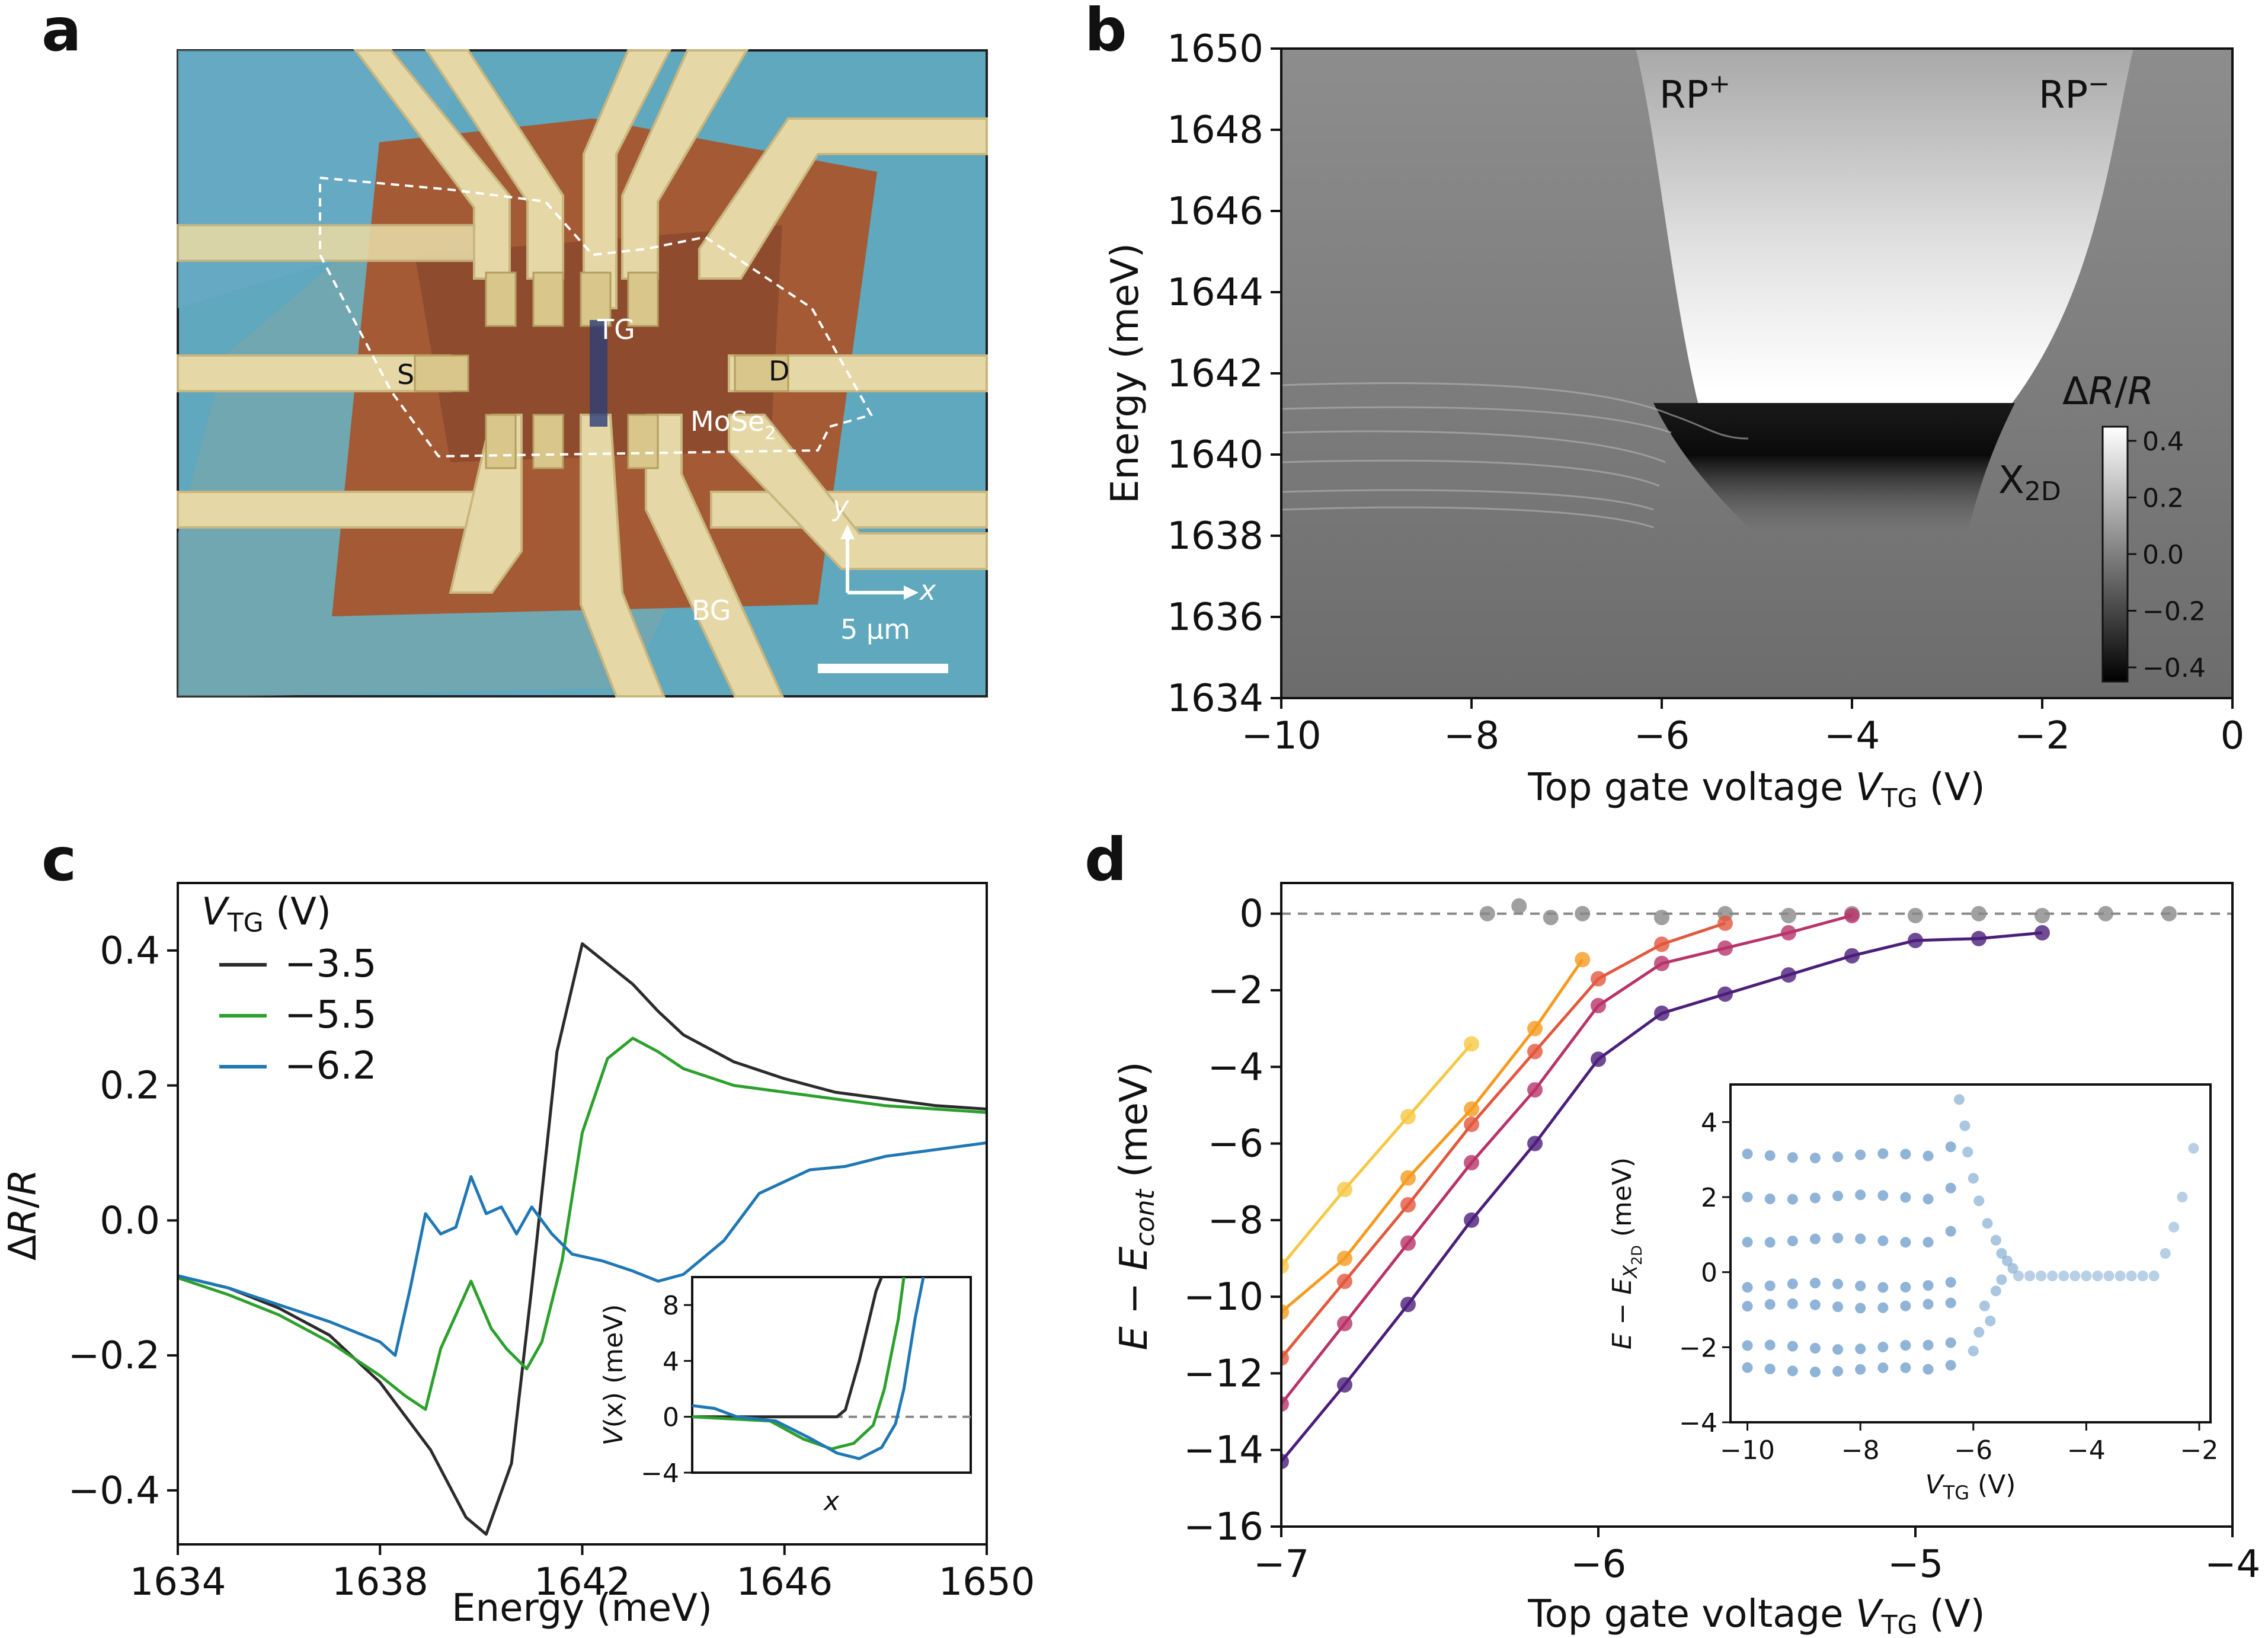  What do you see at coordinates (288, 989) in the screenshot?
I see `c-legend: VTG (V) −3.5 −5.5 −6.2` at bounding box center [288, 989].